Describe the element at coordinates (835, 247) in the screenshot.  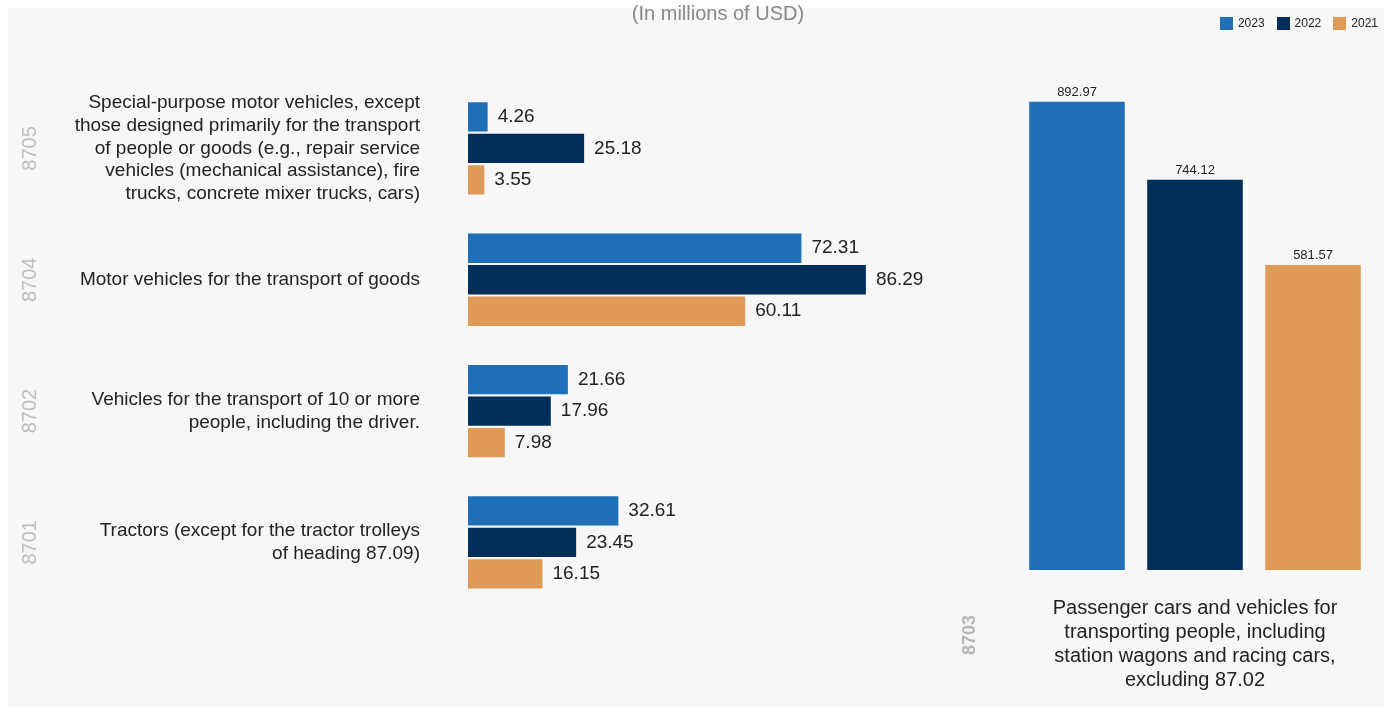
I see `data-label: 72.31` at that location.